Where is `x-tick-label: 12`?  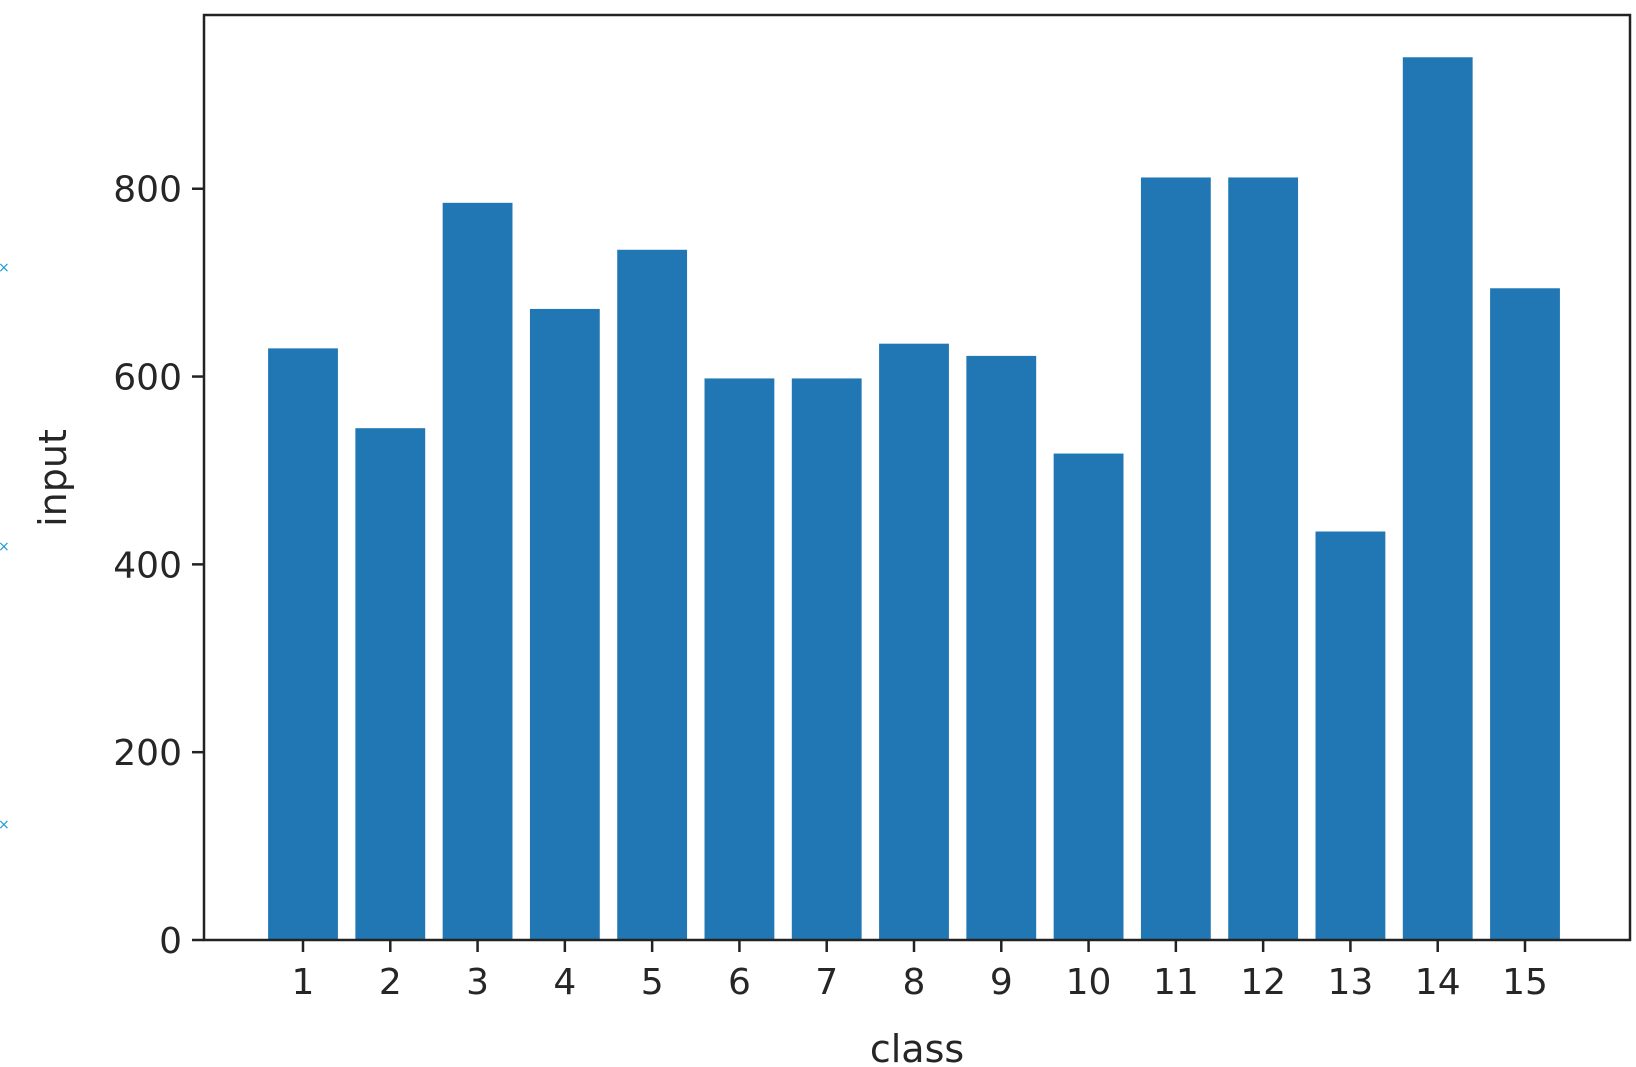
x-tick-label: 12 is located at coordinates (1263, 982).